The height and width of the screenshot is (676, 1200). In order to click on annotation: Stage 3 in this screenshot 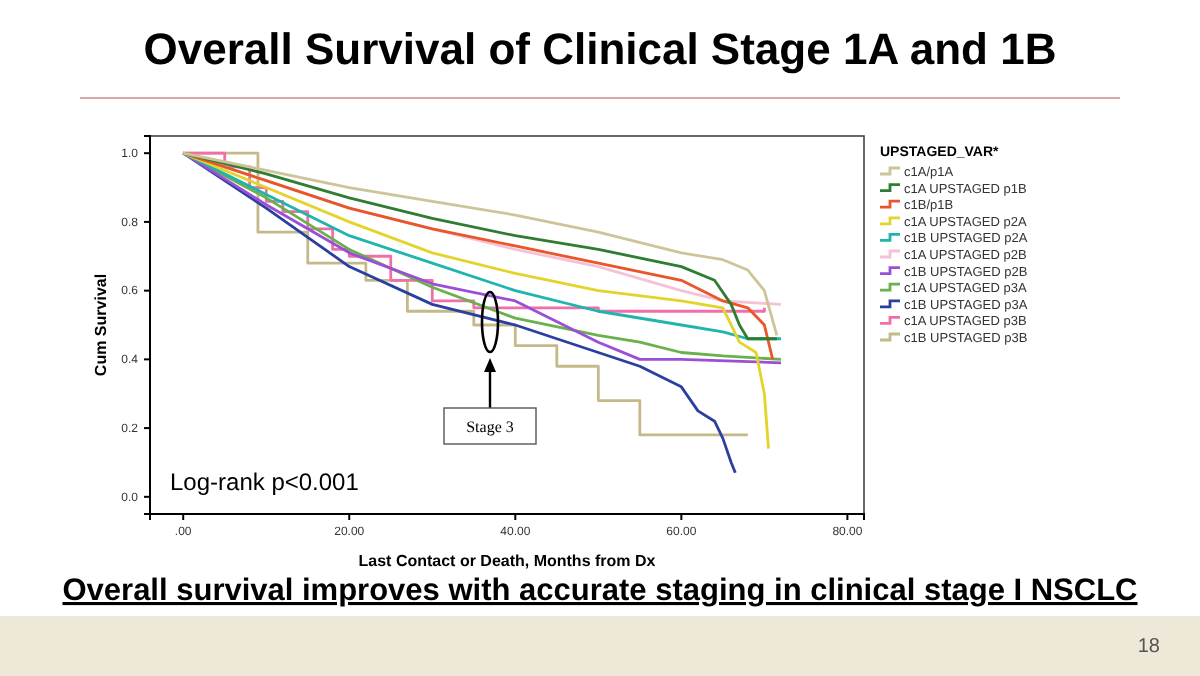, I will do `click(490, 427)`.